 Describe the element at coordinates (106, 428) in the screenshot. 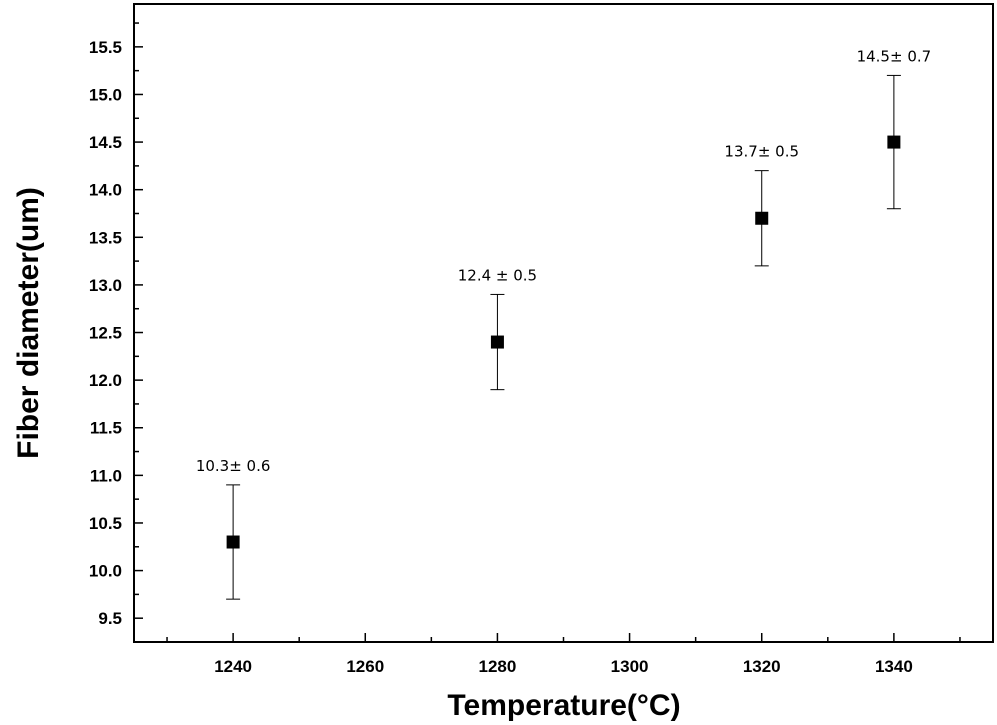

I see `y-tick-label: 11.5` at that location.